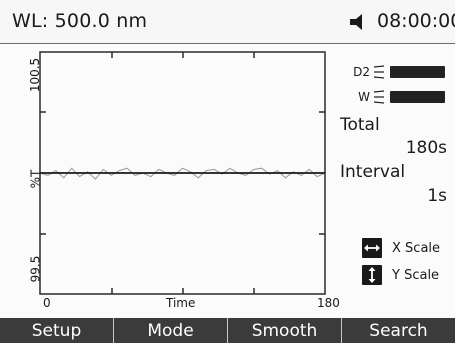  Describe the element at coordinates (227, 22) in the screenshot. I see `status-header: WL: 500.0 nm 08:00:00` at that location.